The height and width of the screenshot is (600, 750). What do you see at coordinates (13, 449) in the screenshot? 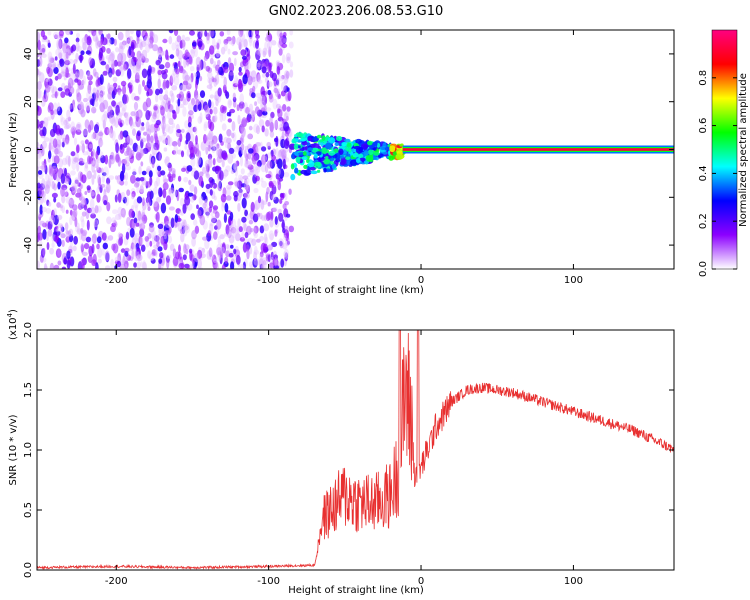
I see `snr-y-label: SNR (10 * v/v)` at bounding box center [13, 449].